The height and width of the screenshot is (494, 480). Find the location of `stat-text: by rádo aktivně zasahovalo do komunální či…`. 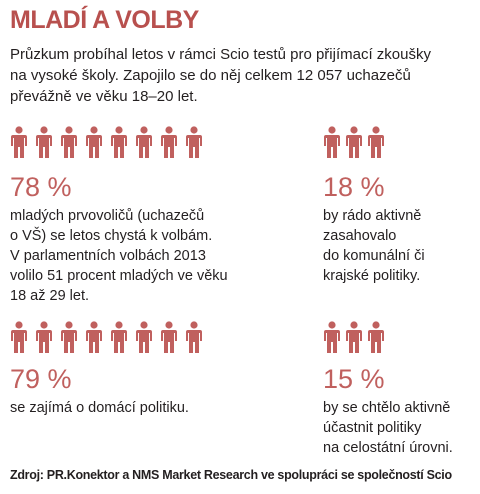

stat-text: by rádo aktivně zasahovalo do komunální či… is located at coordinates (374, 246).